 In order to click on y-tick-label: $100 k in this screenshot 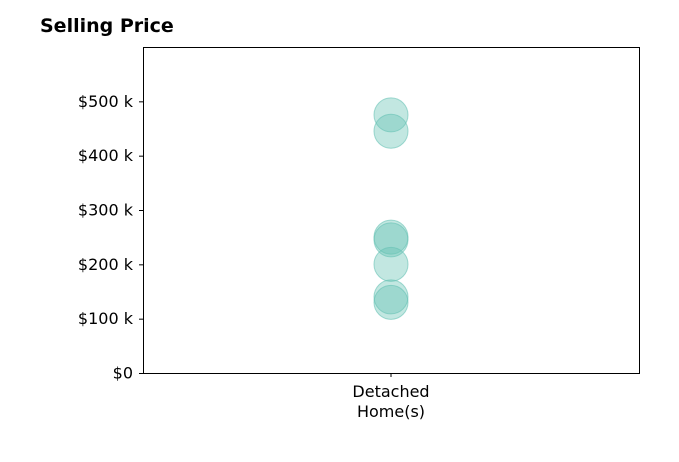, I will do `click(106, 318)`.